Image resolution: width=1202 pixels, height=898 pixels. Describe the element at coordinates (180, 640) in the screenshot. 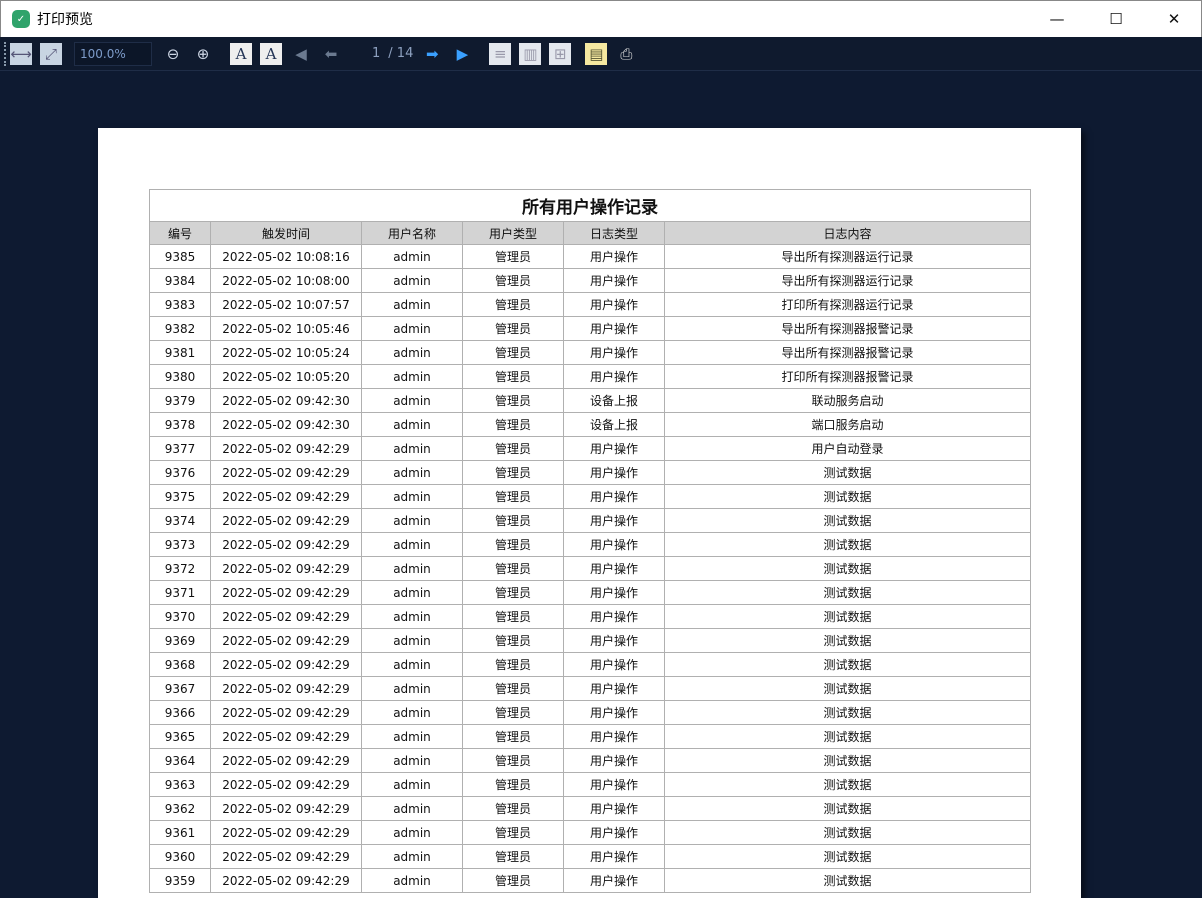

I see `table-cell: 9369` at that location.